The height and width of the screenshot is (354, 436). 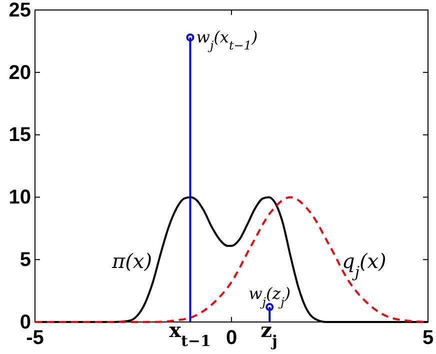 What do you see at coordinates (428, 338) in the screenshot?
I see `x-tick-label: 5` at bounding box center [428, 338].